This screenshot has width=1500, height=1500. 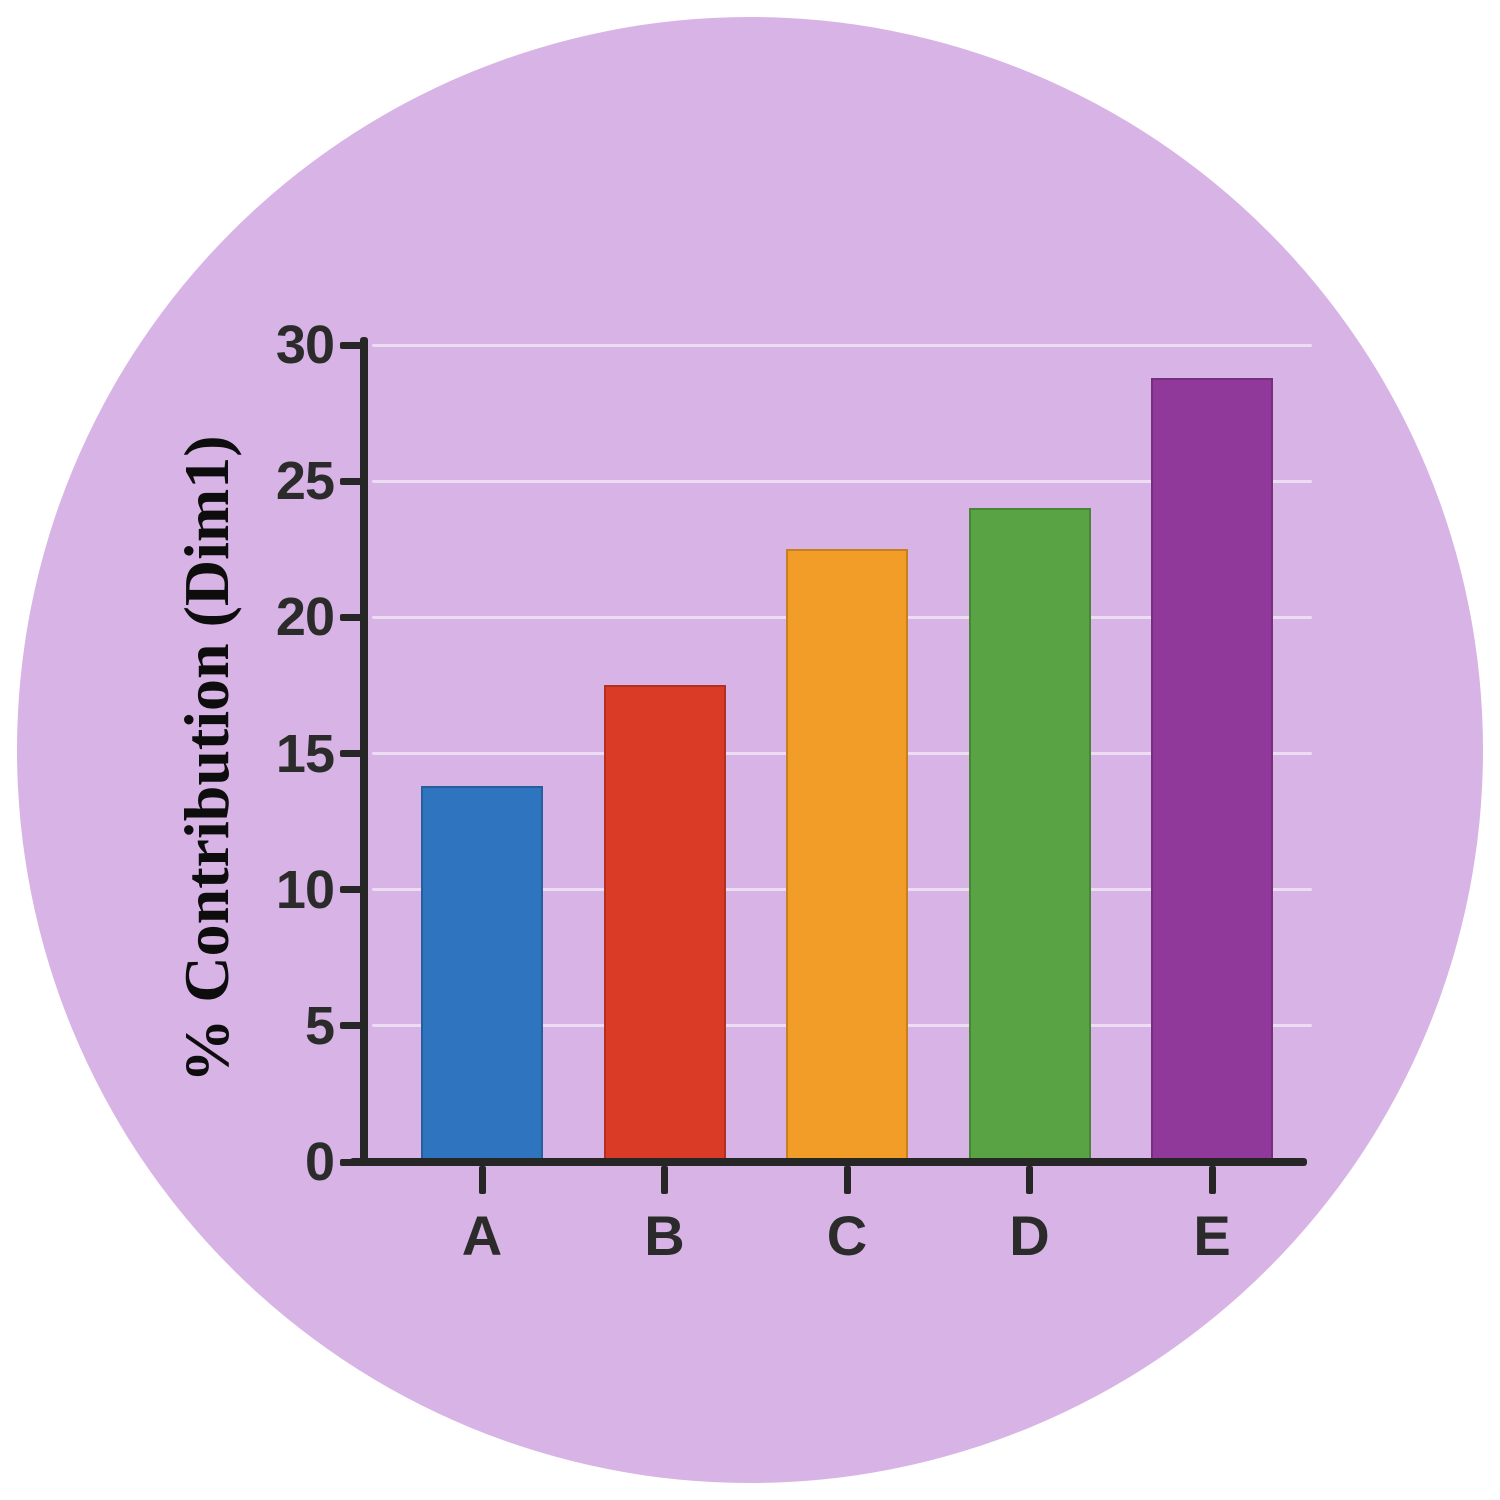 What do you see at coordinates (847, 1180) in the screenshot?
I see `x-tick-C` at bounding box center [847, 1180].